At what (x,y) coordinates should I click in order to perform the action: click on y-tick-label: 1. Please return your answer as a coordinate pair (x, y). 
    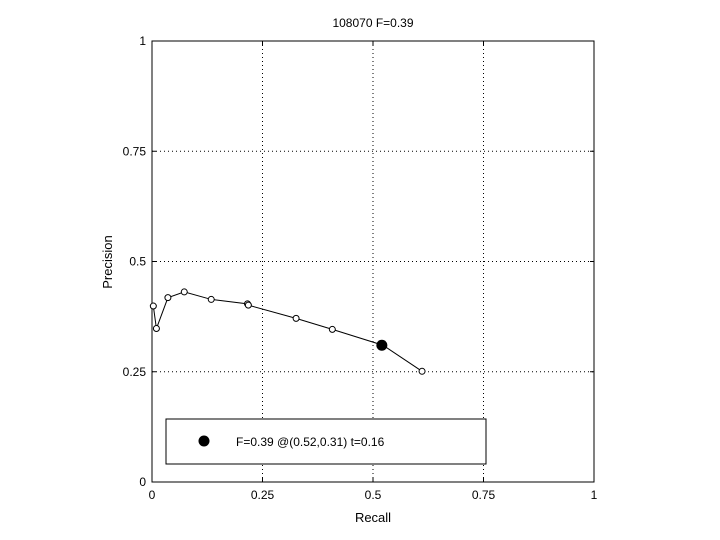
    Looking at the image, I should click on (142, 41).